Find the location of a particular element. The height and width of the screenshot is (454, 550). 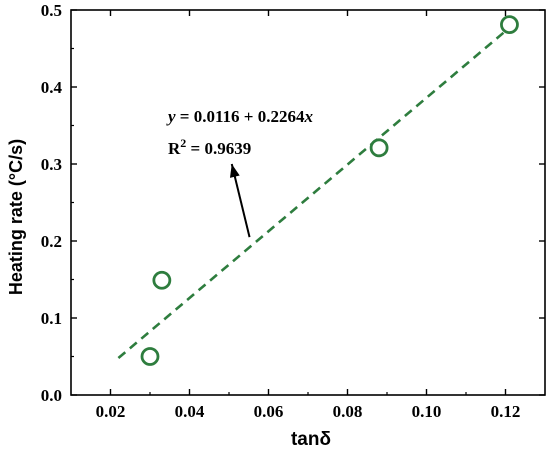

y-tick-label: 0.5 is located at coordinates (51, 10).